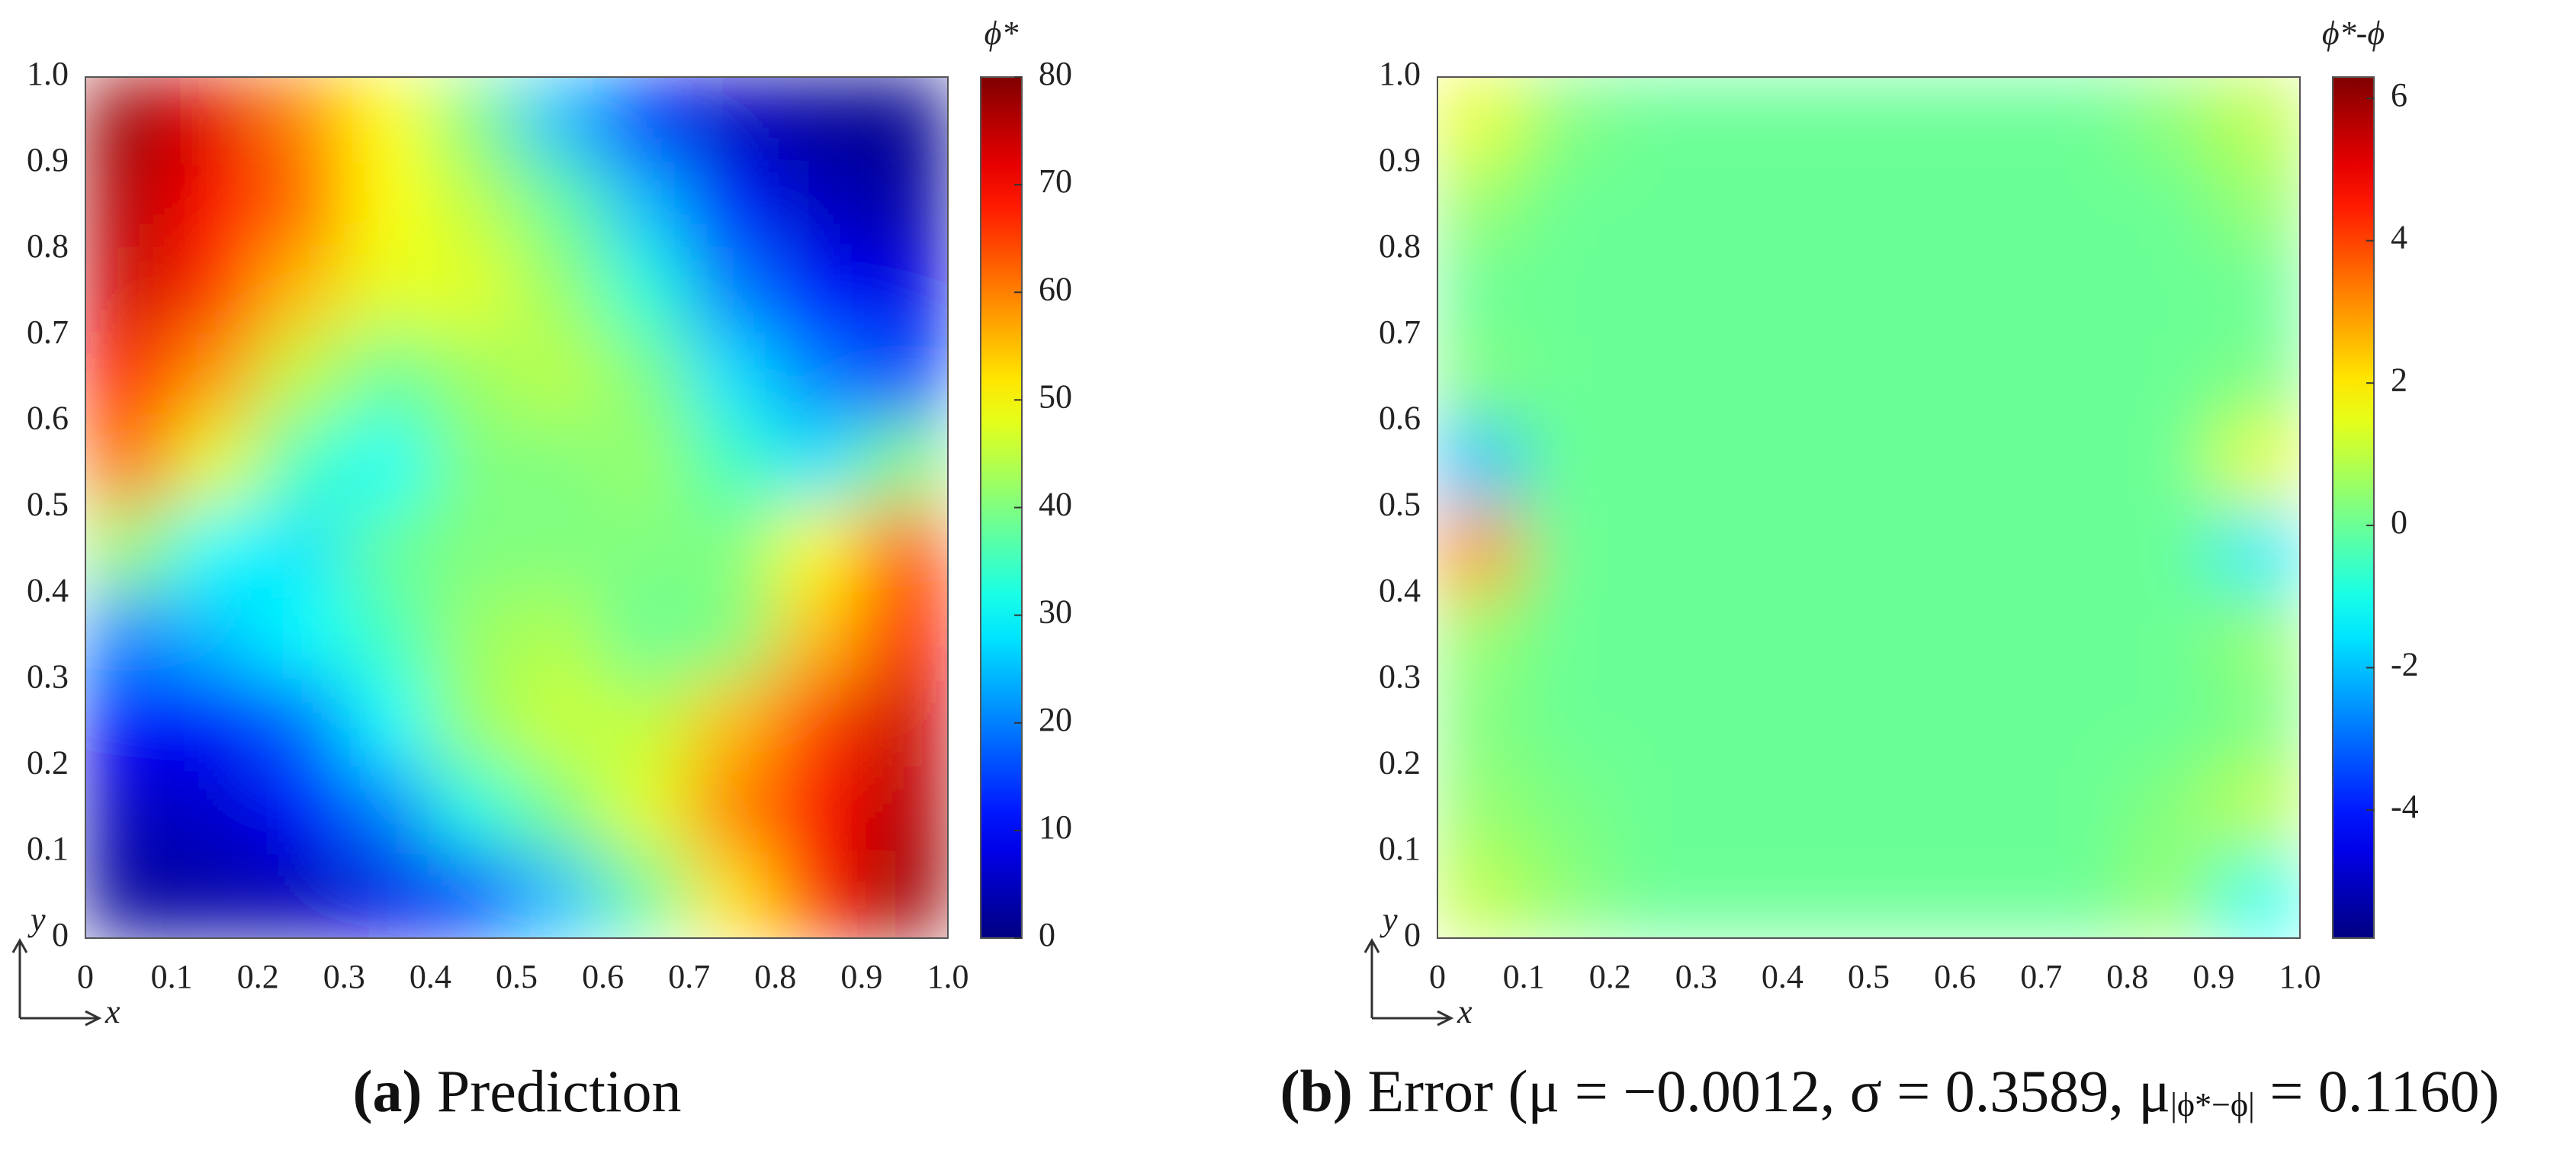  What do you see at coordinates (1783, 977) in the screenshot?
I see `x-tick-label: 0.4` at bounding box center [1783, 977].